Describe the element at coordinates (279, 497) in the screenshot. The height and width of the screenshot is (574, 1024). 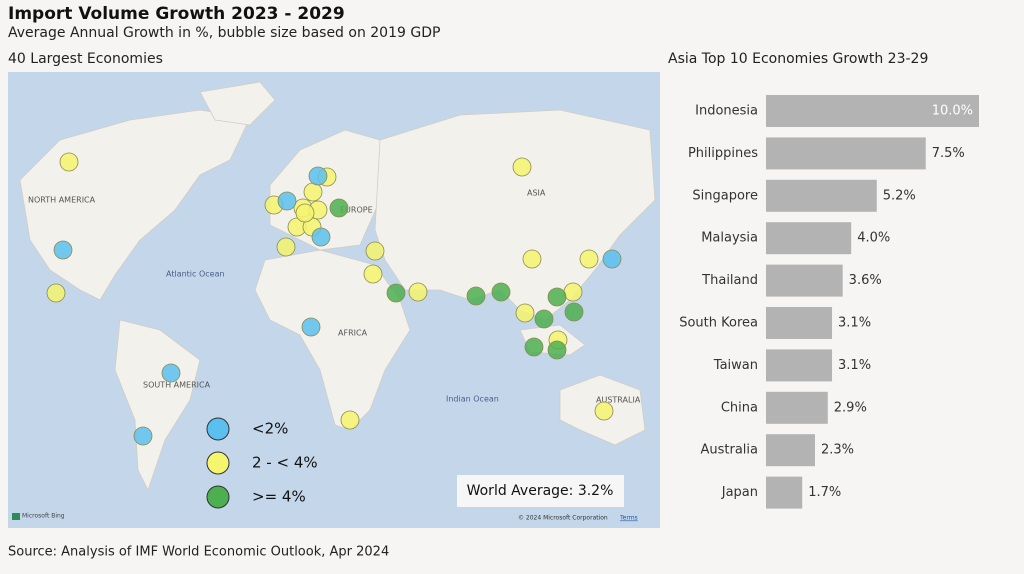
I see `legend-label: >= 4%` at that location.